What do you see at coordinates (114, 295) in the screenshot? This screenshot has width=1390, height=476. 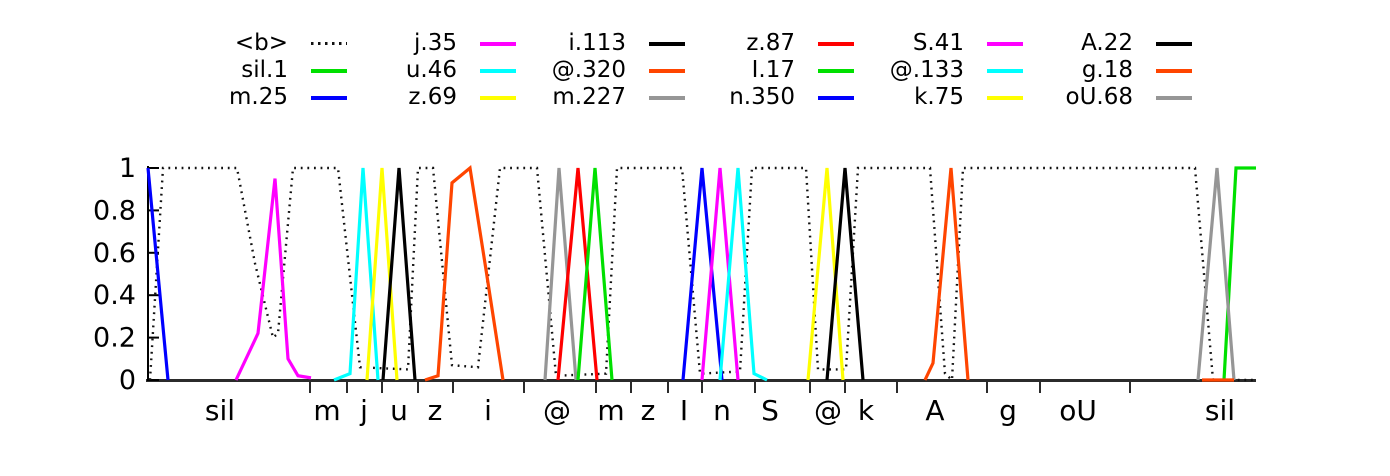 I see `y-tick-label: 0.4` at bounding box center [114, 295].